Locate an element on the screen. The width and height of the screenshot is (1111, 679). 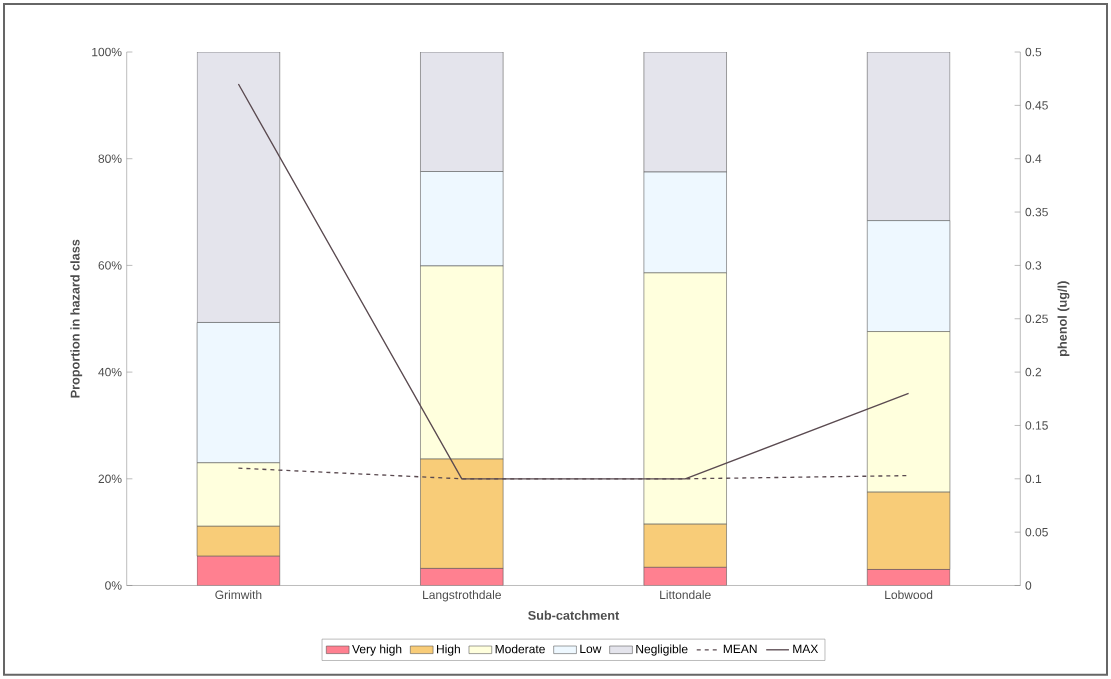
y2-axis-title: phenol (ug/l) is located at coordinates (1063, 318).